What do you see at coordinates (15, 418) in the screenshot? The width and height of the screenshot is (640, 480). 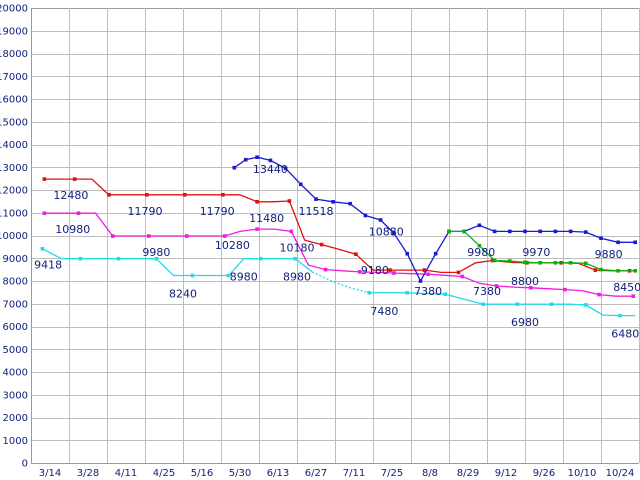 I see `y-tick-label: 2000` at bounding box center [15, 418].